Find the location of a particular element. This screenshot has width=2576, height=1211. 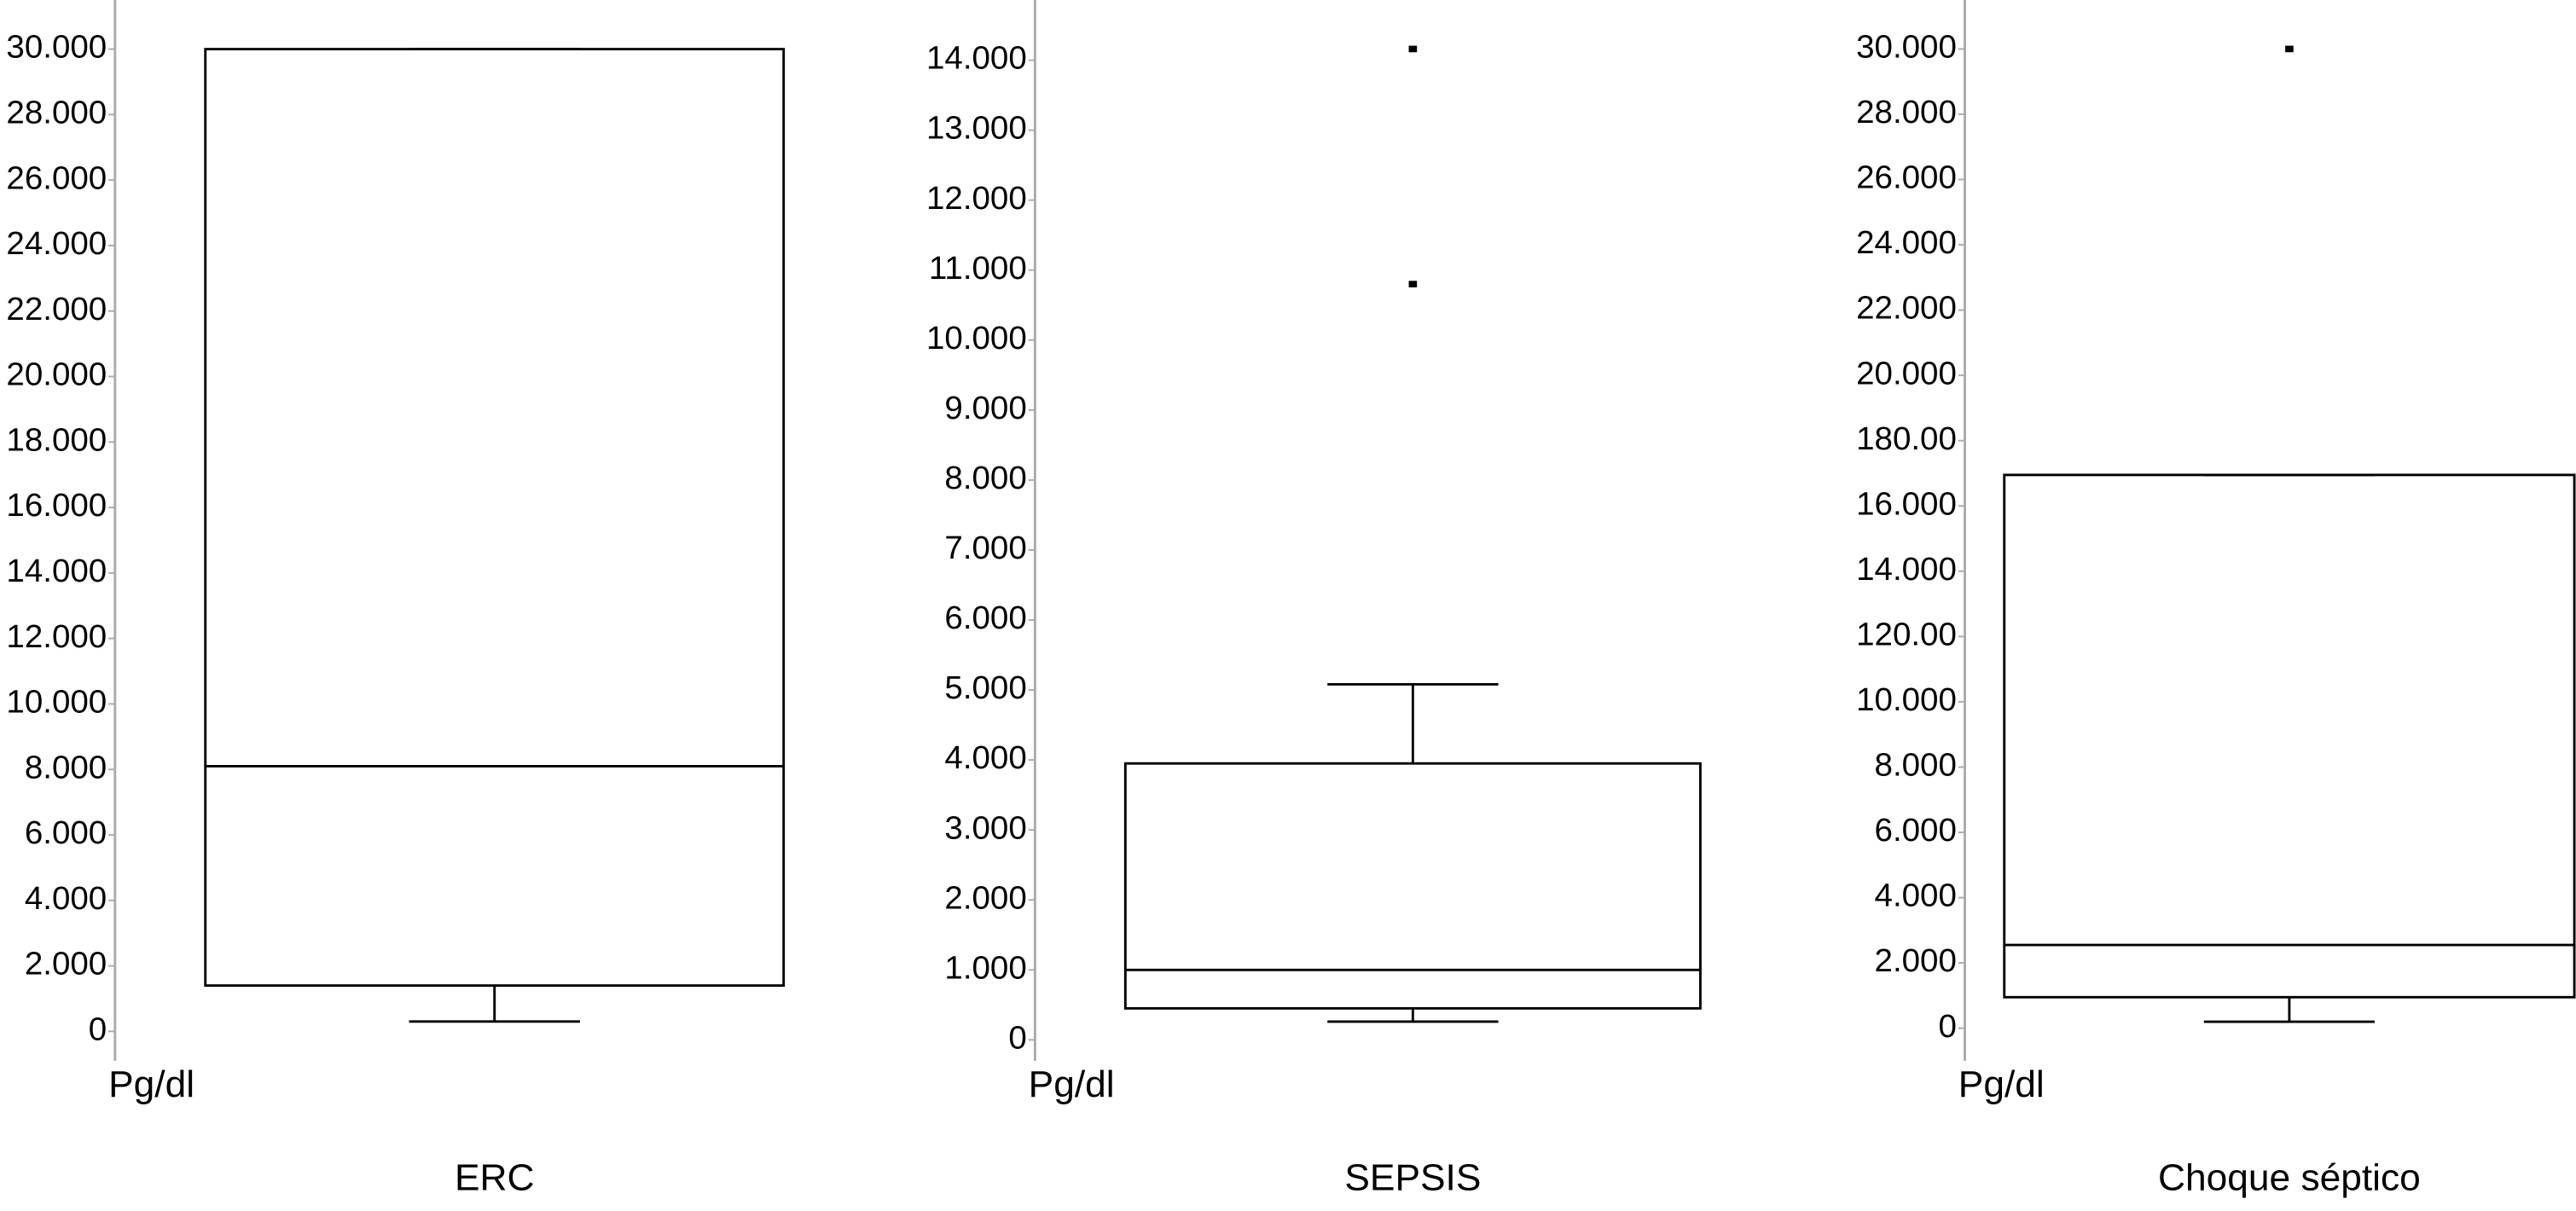

y-tick-label: 1.000 is located at coordinates (985, 967).